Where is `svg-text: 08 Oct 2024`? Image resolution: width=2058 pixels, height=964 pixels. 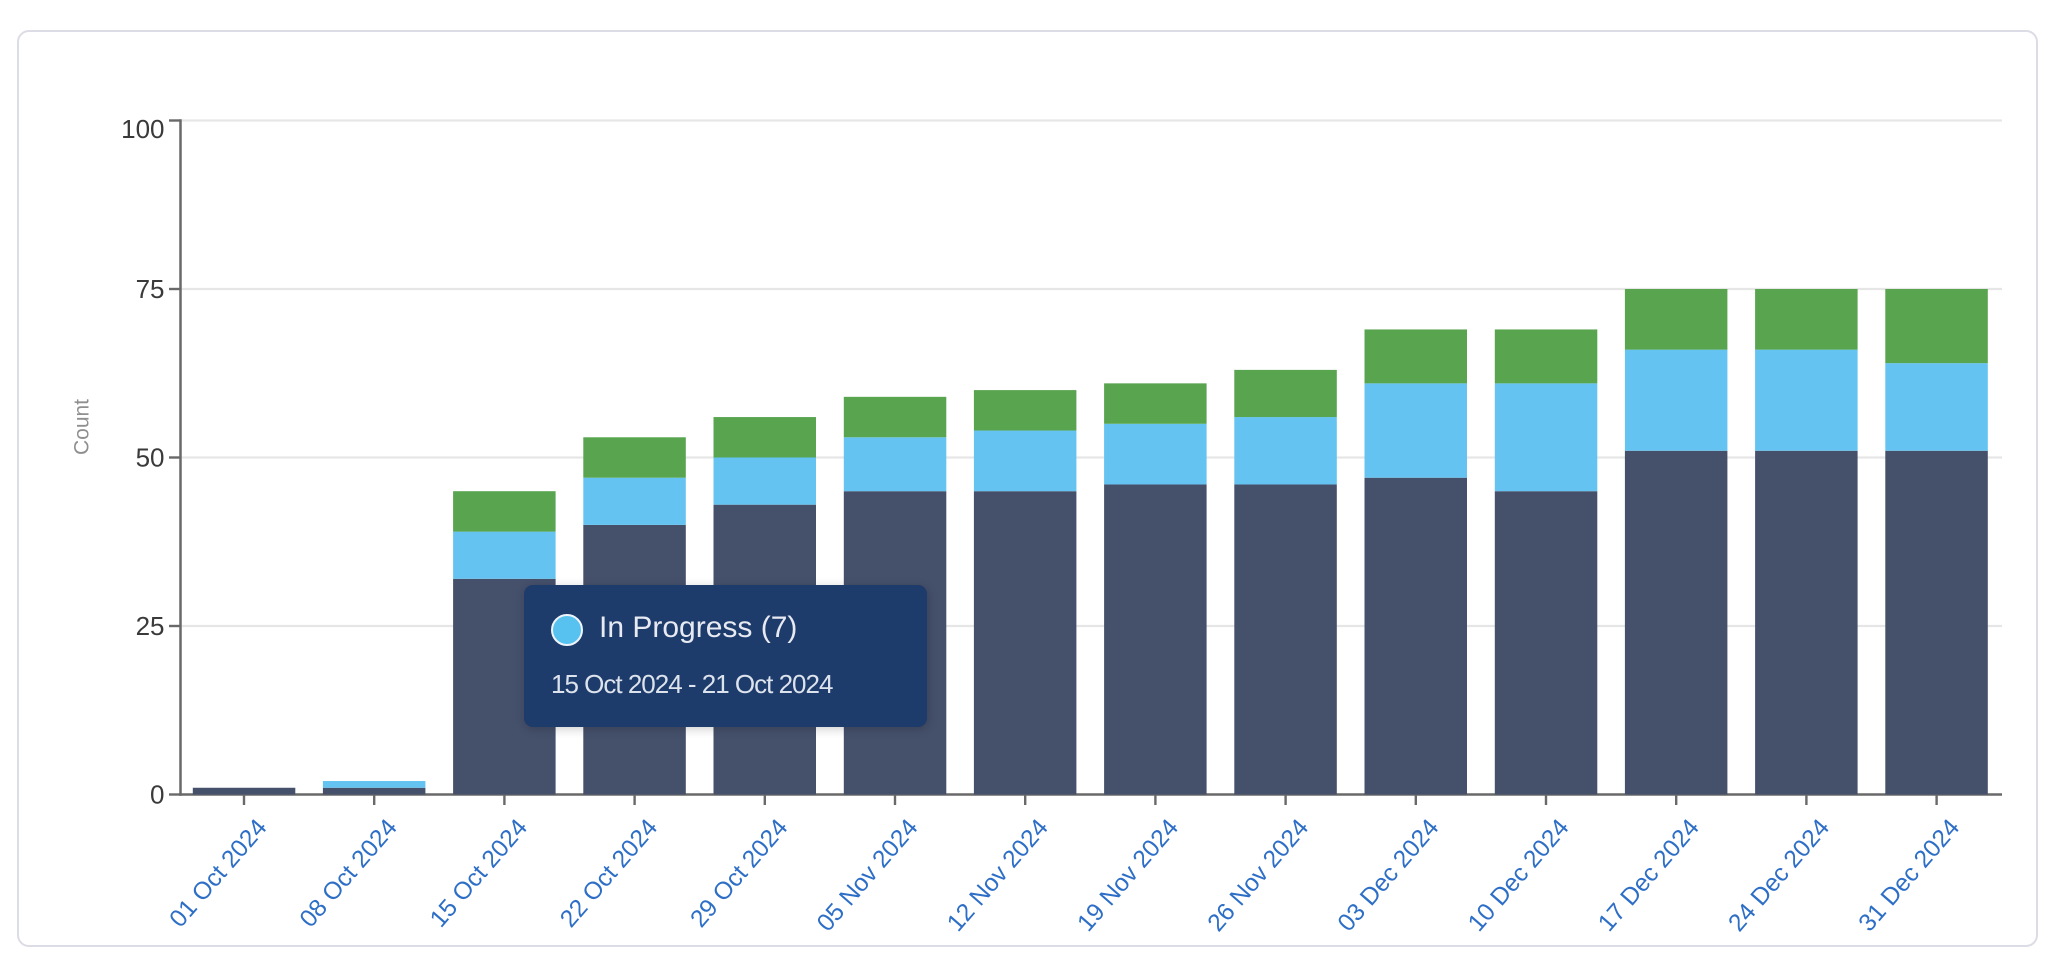 svg-text: 08 Oct 2024 is located at coordinates (349, 873).